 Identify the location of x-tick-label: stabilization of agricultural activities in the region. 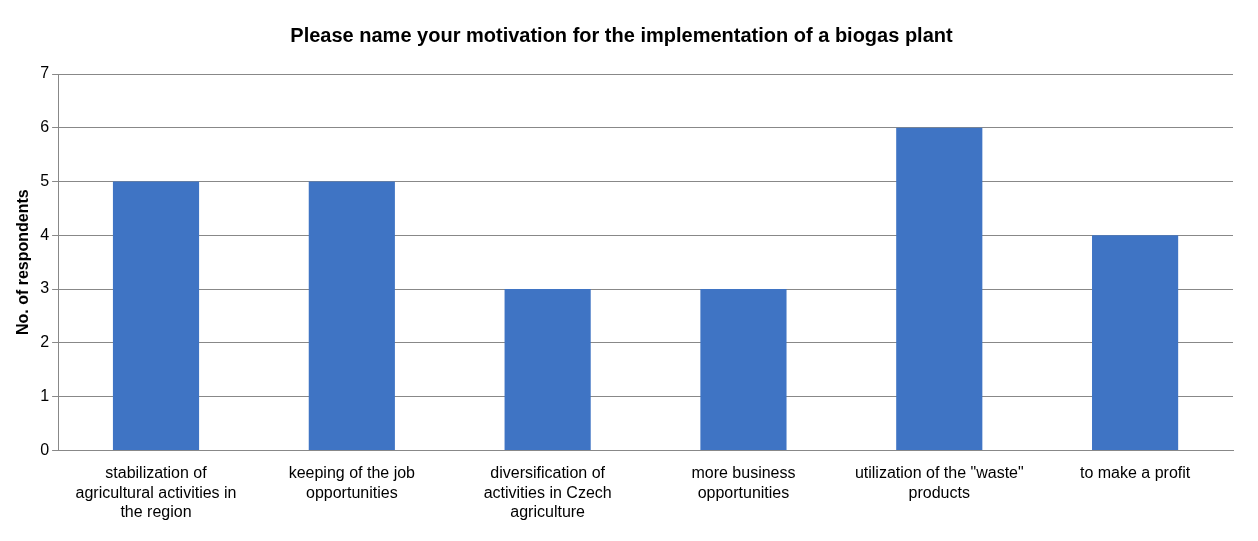
(156, 492).